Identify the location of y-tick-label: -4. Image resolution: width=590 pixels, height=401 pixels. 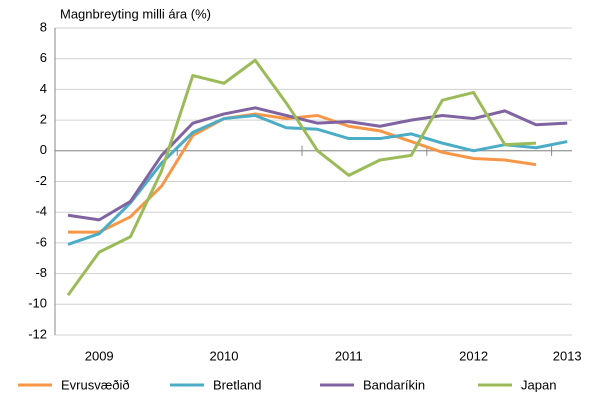
(41, 211).